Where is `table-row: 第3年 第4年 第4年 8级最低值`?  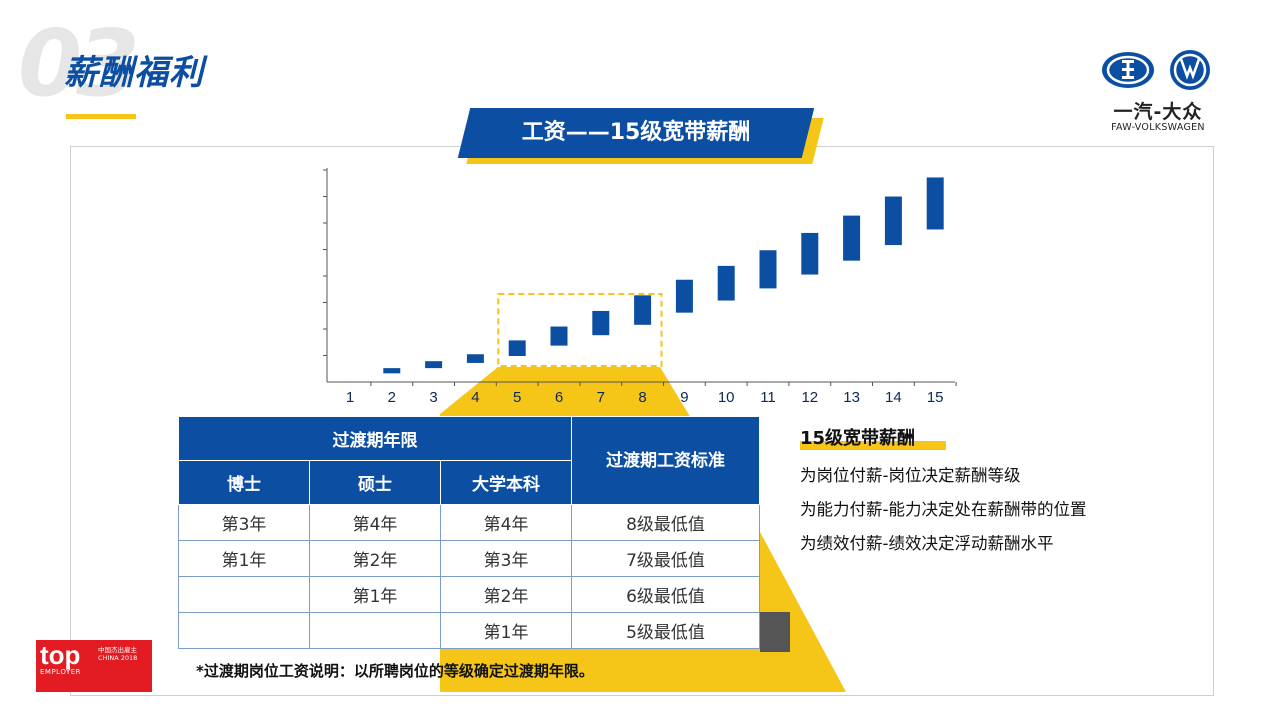 table-row: 第3年 第4年 第4年 8级最低值 is located at coordinates (468, 522).